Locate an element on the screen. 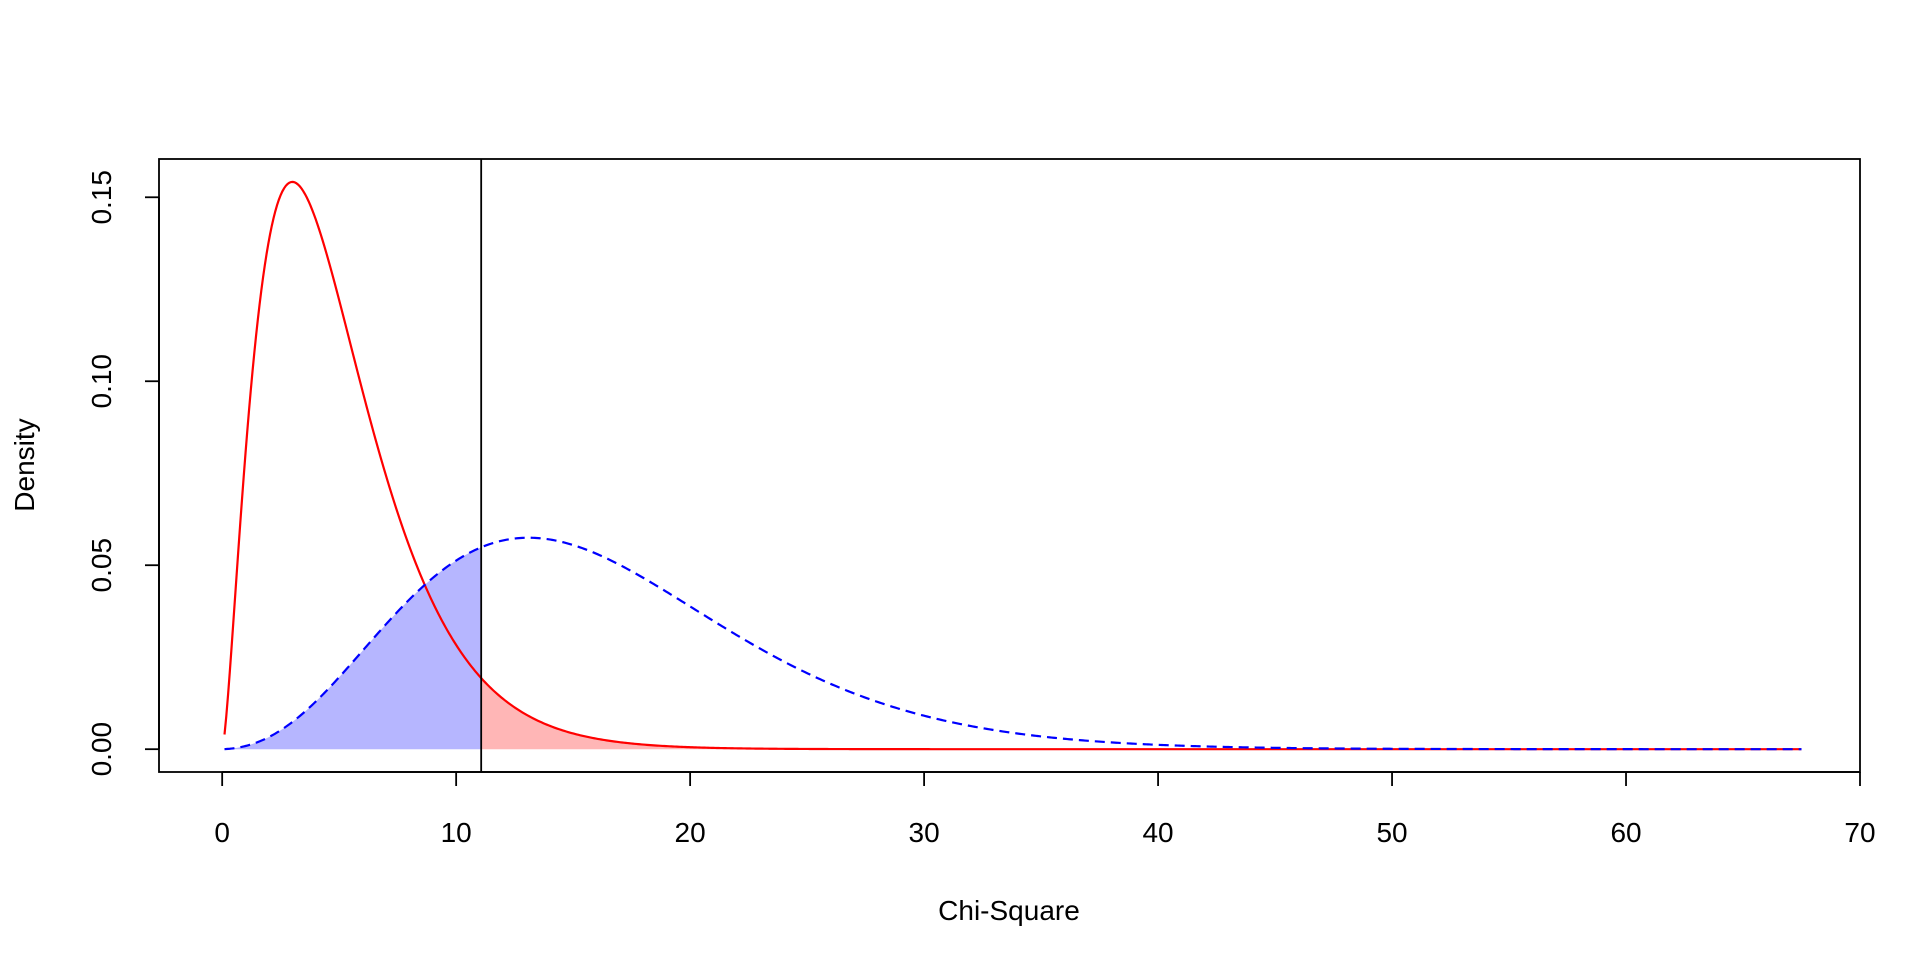  y-axis-label: Density is located at coordinates (24, 464).